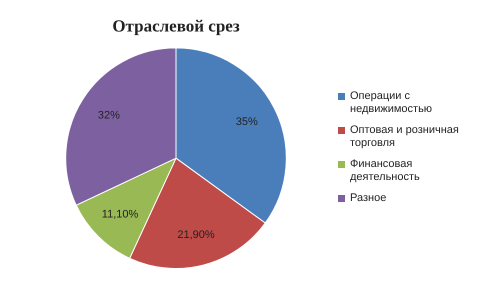 Image resolution: width=482 pixels, height=289 pixels. What do you see at coordinates (120, 214) in the screenshot?
I see `data-label: 11,10%` at bounding box center [120, 214].